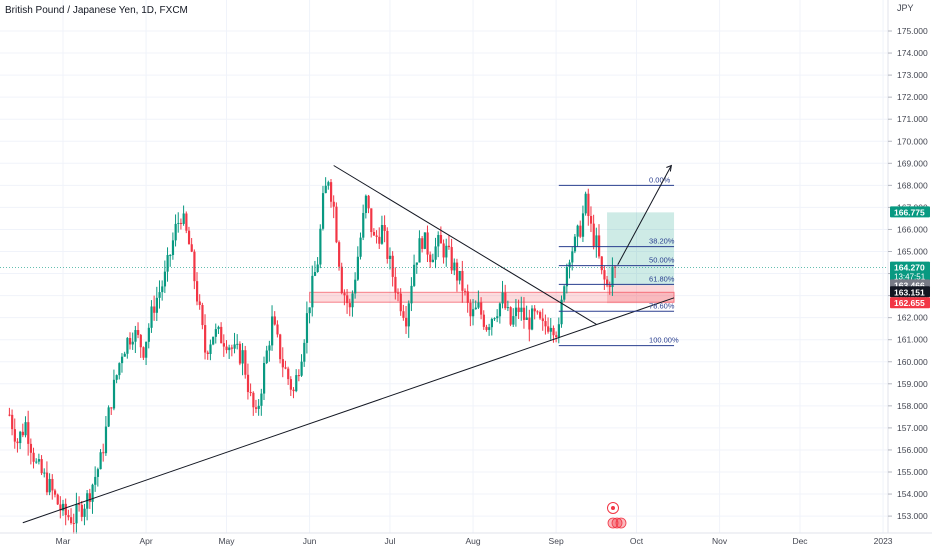  I want to click on projection-arrow-line, so click(644, 215).